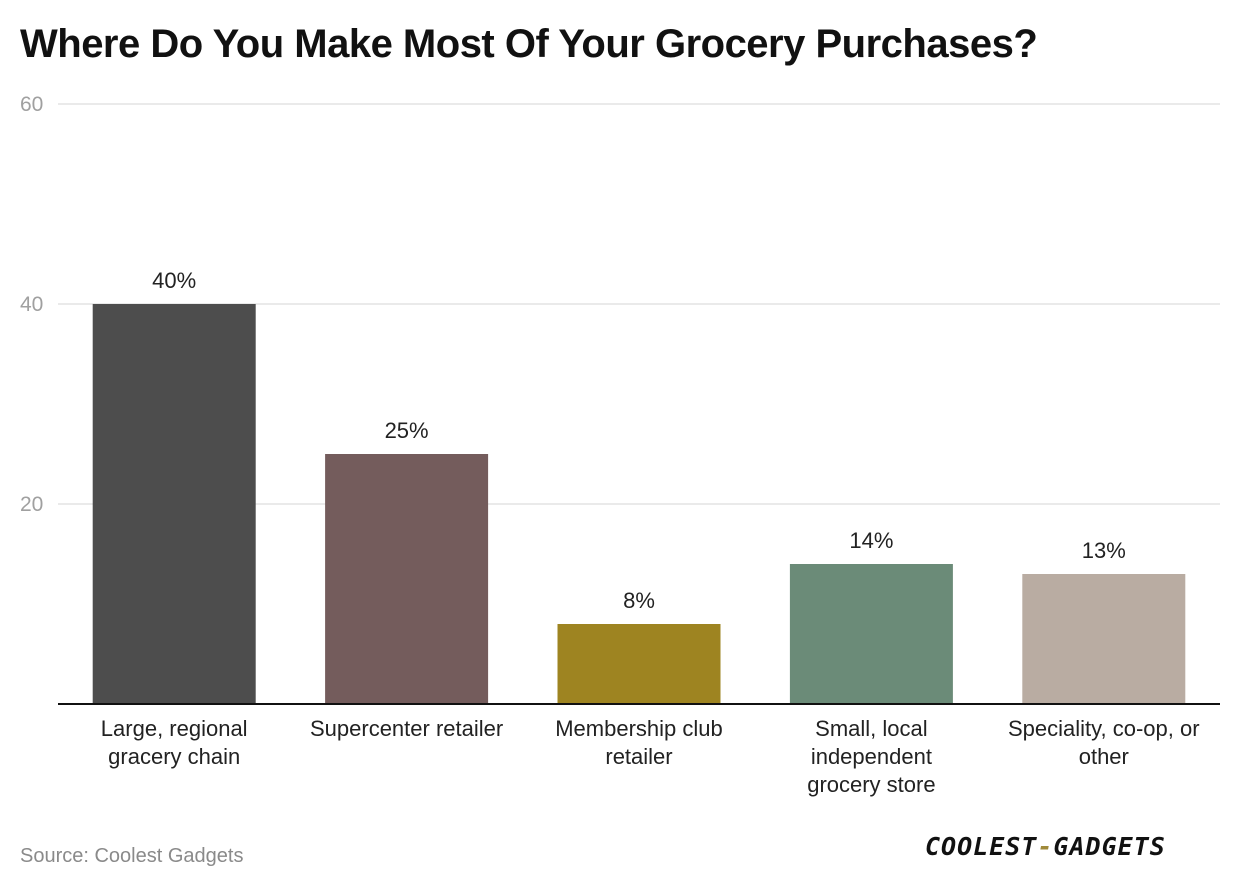  I want to click on x-tick-label: Small, local independent grocery store, so click(871, 756).